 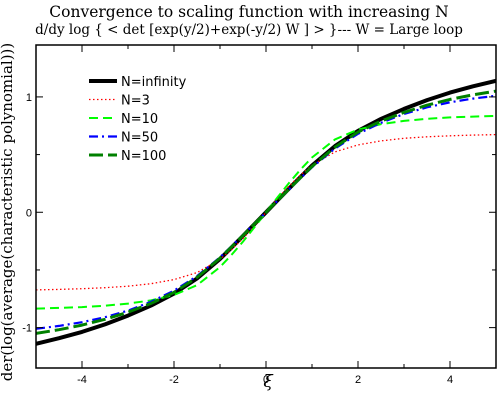 I want to click on legend-label-1: N=3, so click(x=135, y=101).